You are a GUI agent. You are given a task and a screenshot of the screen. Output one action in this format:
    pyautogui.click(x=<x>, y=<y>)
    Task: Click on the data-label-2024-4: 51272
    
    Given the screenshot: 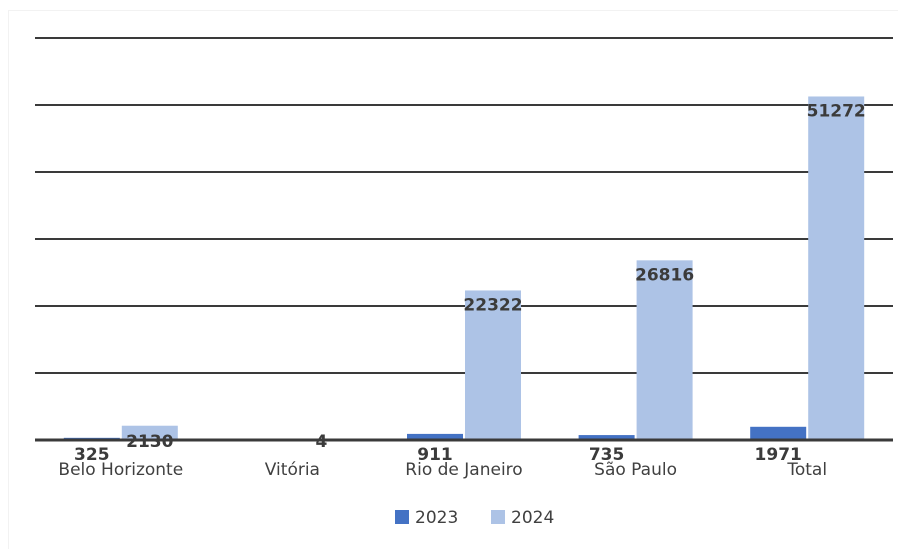 What is the action you would take?
    pyautogui.click(x=836, y=111)
    